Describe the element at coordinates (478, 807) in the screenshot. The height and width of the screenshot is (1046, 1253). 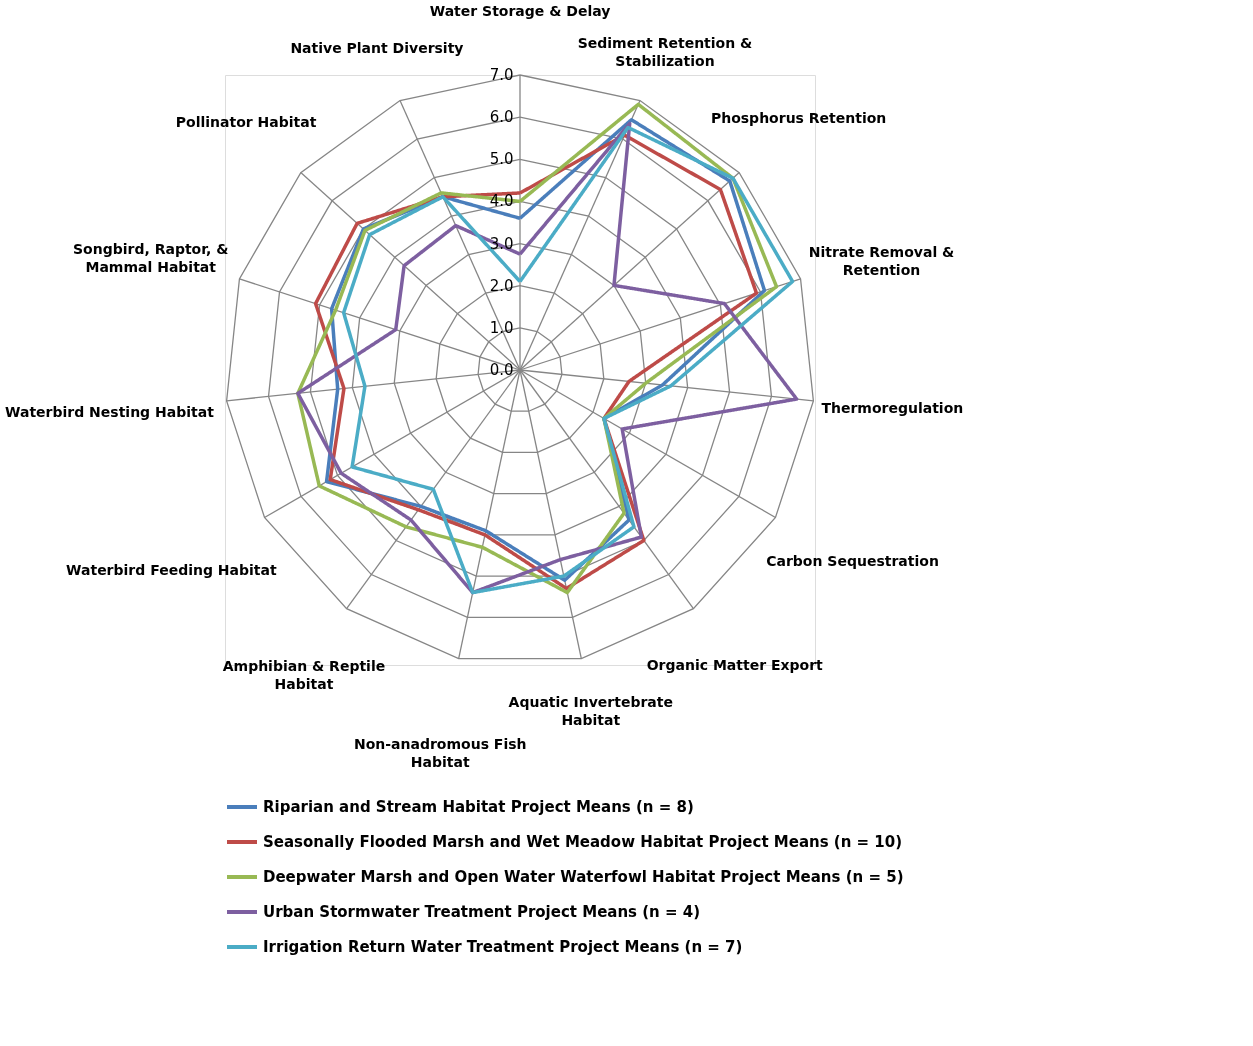
I see `legend-label: Riparian and Stream Habitat Project Means (n = 8)` at that location.